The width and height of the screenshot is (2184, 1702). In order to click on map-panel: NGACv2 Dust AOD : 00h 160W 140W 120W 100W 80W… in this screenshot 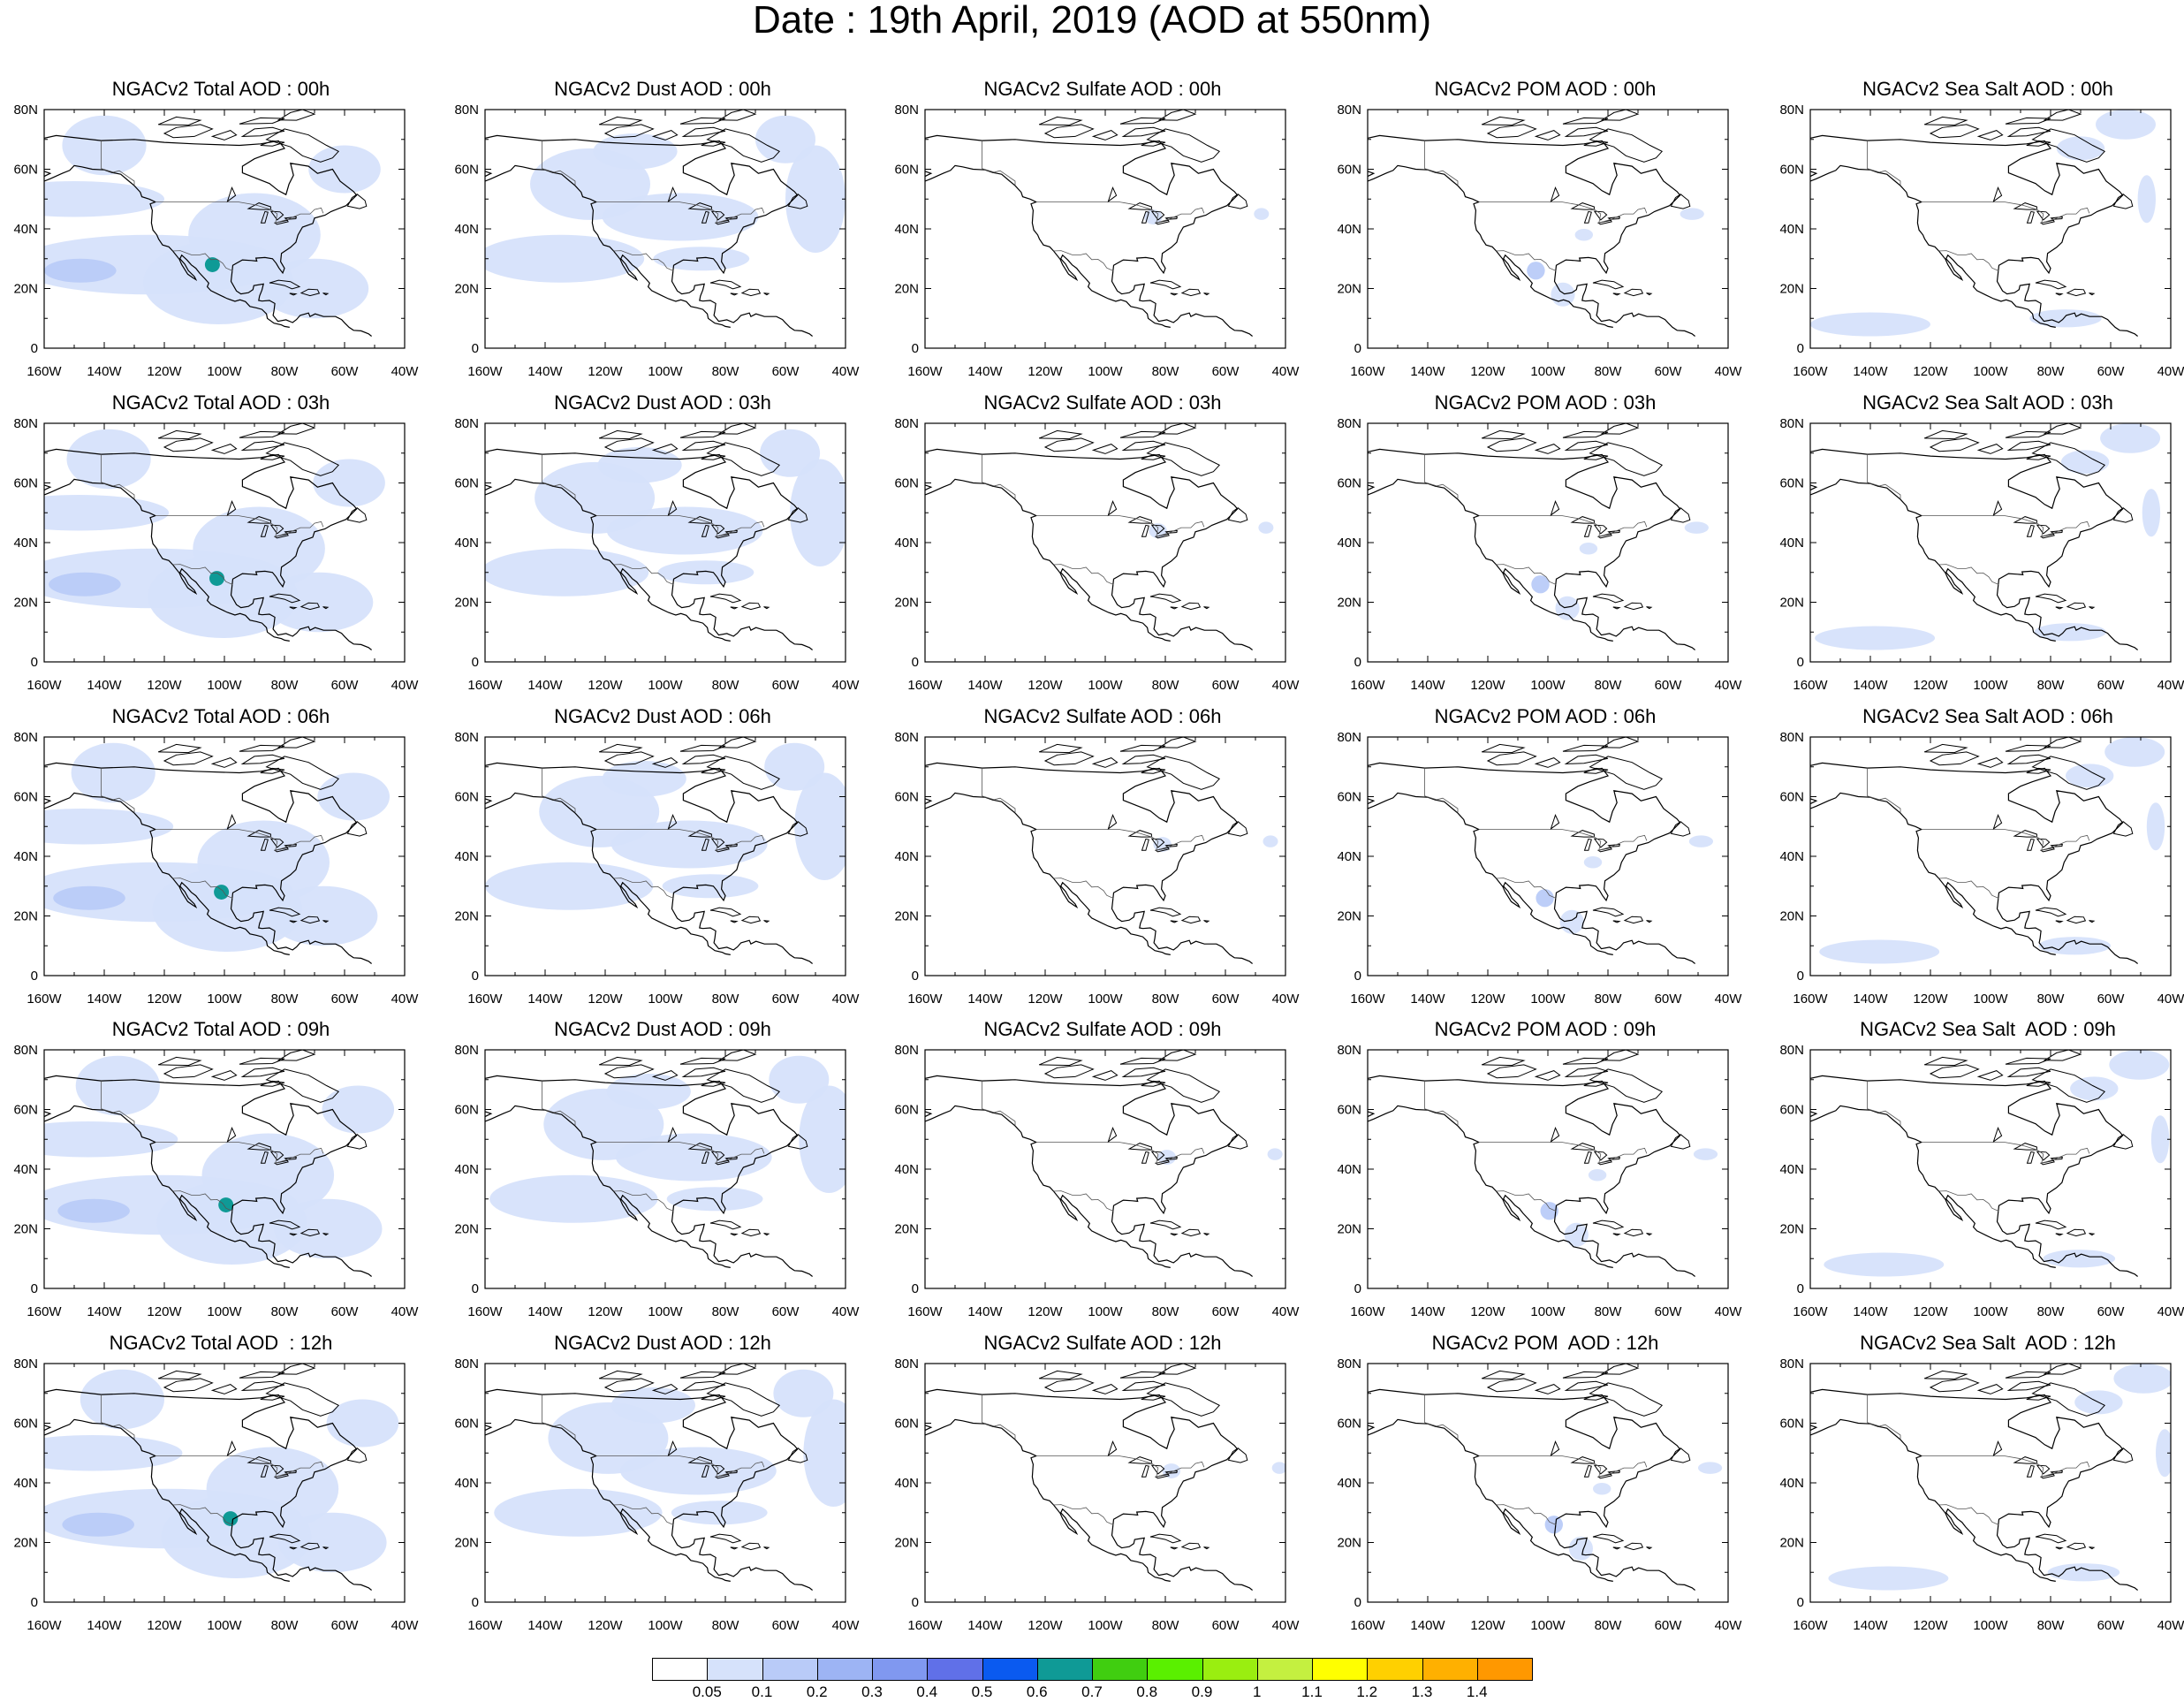, I will do `click(662, 233)`.